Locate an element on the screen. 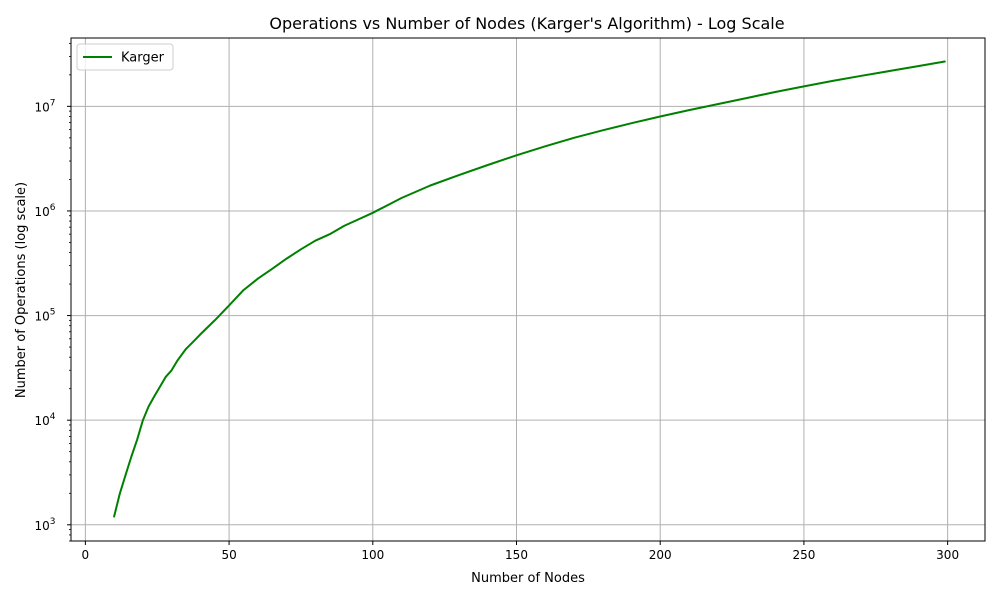 Image resolution: width=1000 pixels, height=600 pixels. y-tick-label: 10⁷ is located at coordinates (44, 106).